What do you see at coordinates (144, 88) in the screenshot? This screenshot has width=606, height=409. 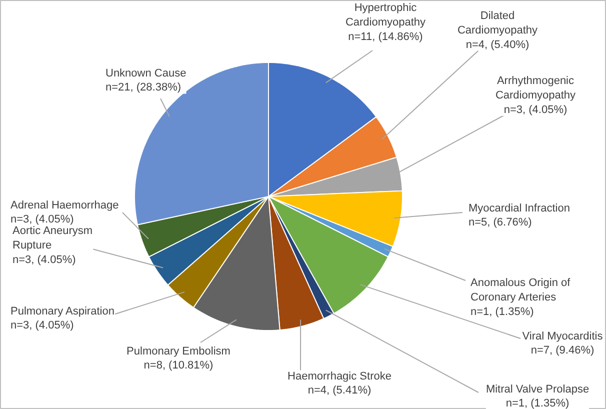 I see `data-label: n=21, (28.38%)` at bounding box center [144, 88].